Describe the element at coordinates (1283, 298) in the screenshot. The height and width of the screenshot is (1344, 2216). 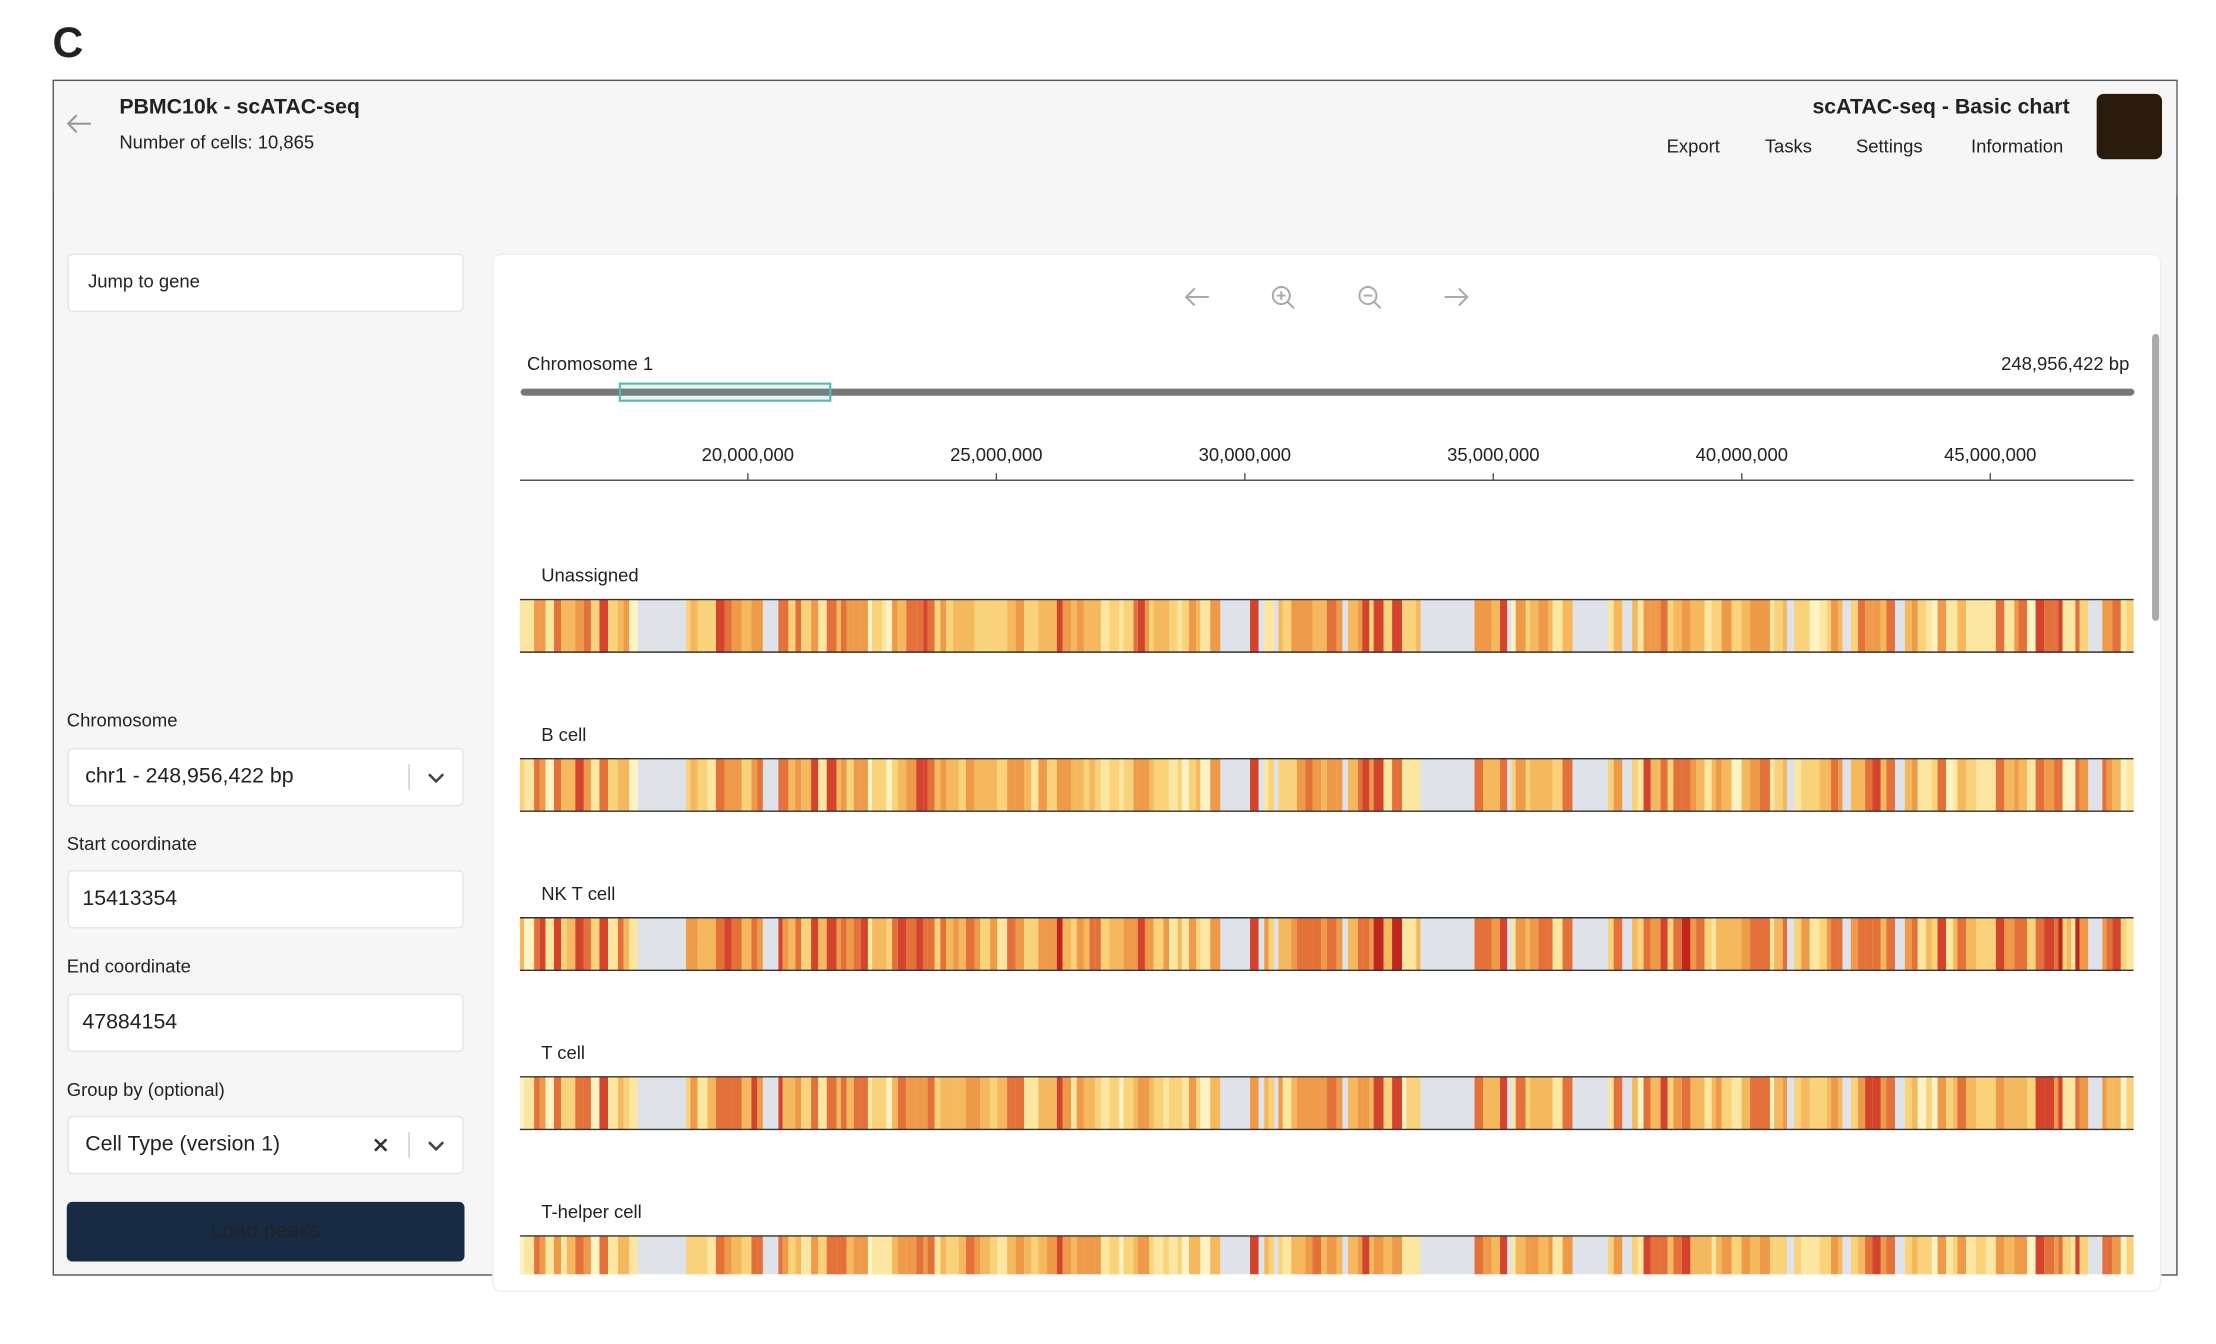
I see `zoom-in` at that location.